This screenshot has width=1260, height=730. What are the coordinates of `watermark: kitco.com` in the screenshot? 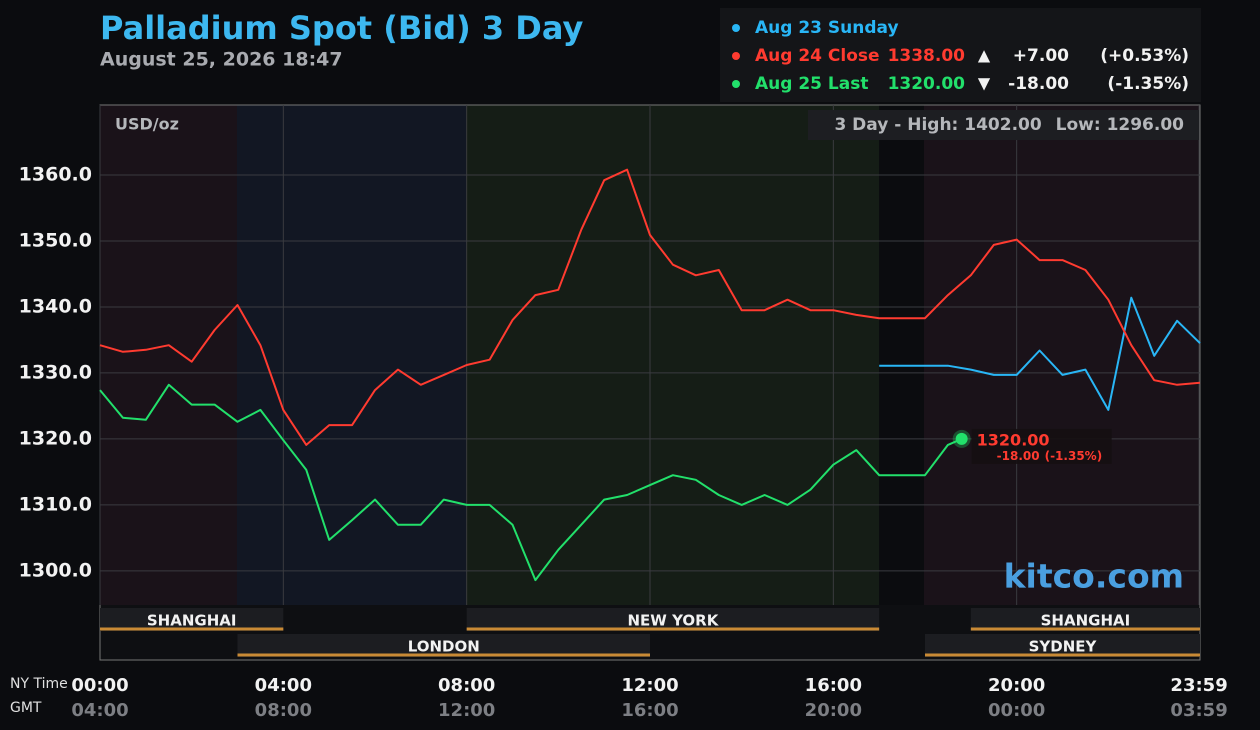 It's located at (1094, 576).